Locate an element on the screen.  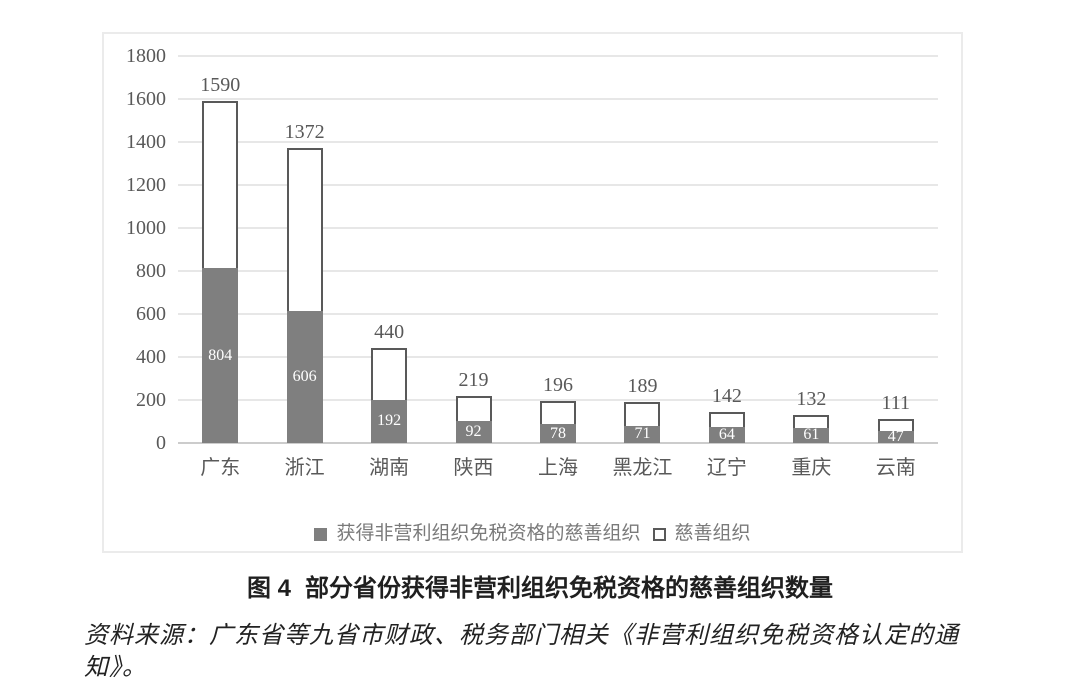
legend-label: 获得非营利组织免税资格的慈善组织 is located at coordinates (488, 533).